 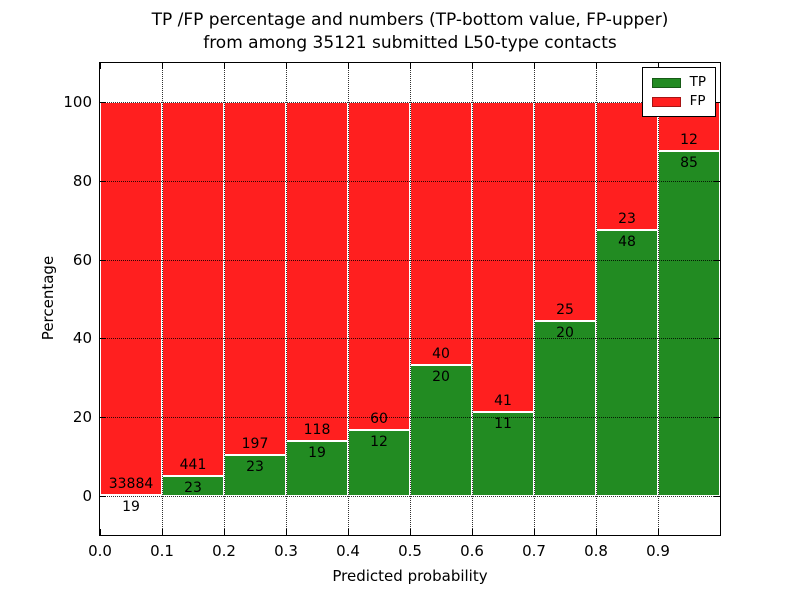 I want to click on tp-count-label: 12, so click(x=379, y=442).